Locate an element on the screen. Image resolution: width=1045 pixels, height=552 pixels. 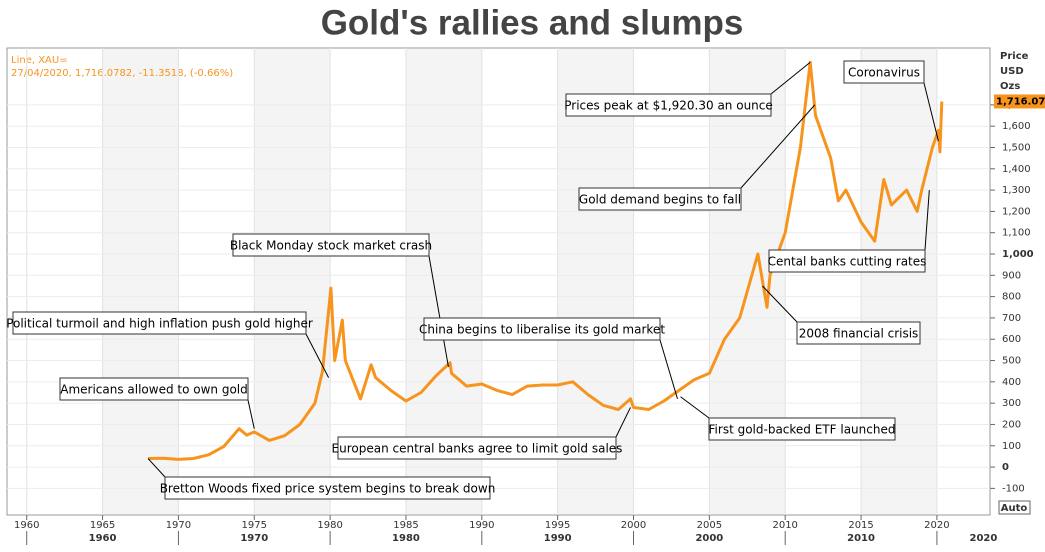
annotation-text: Americans allowed to own gold is located at coordinates (154, 390).